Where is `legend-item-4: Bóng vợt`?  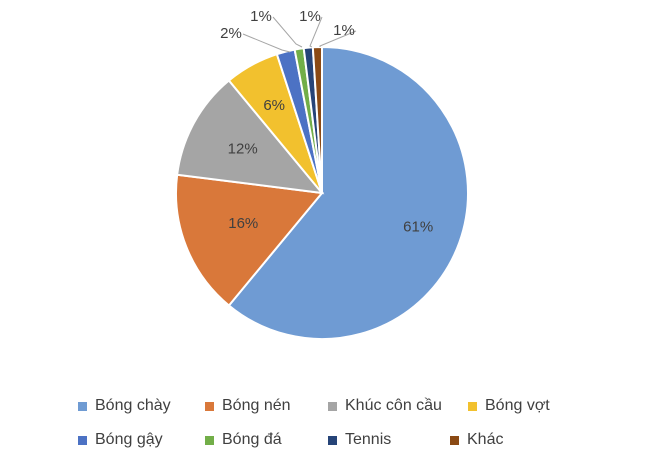 legend-item-4: Bóng vợt is located at coordinates (509, 406).